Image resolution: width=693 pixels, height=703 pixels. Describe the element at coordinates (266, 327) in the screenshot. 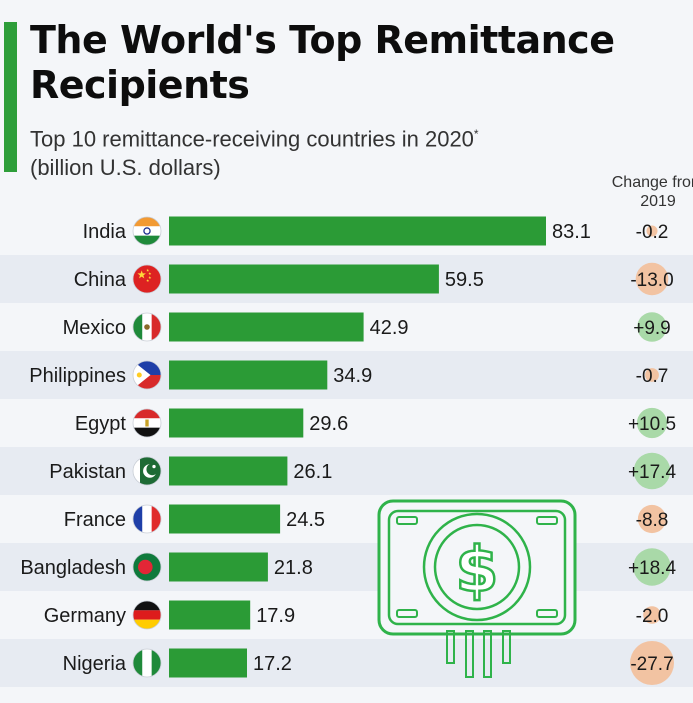

I see `bar-mexico` at that location.